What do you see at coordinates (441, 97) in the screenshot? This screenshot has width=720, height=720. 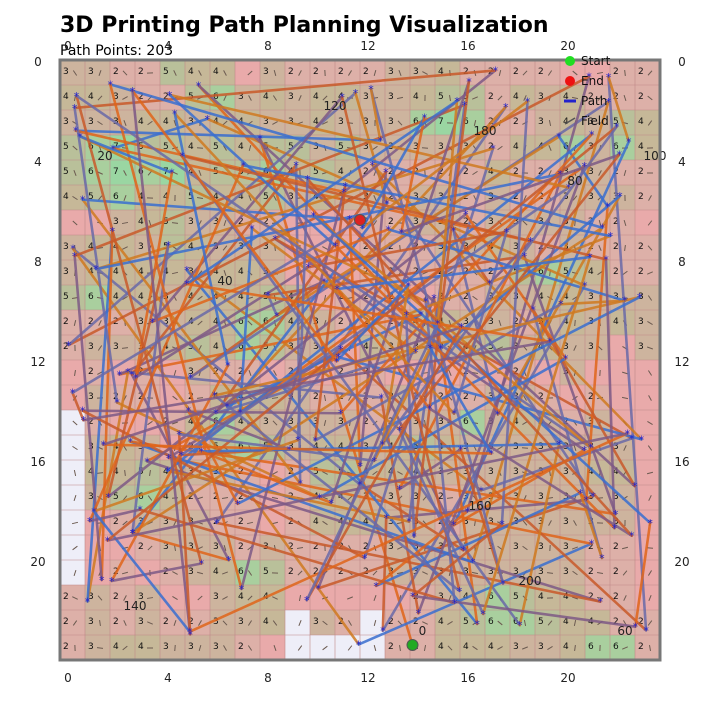 I see `field-value-label: 5` at bounding box center [441, 97].